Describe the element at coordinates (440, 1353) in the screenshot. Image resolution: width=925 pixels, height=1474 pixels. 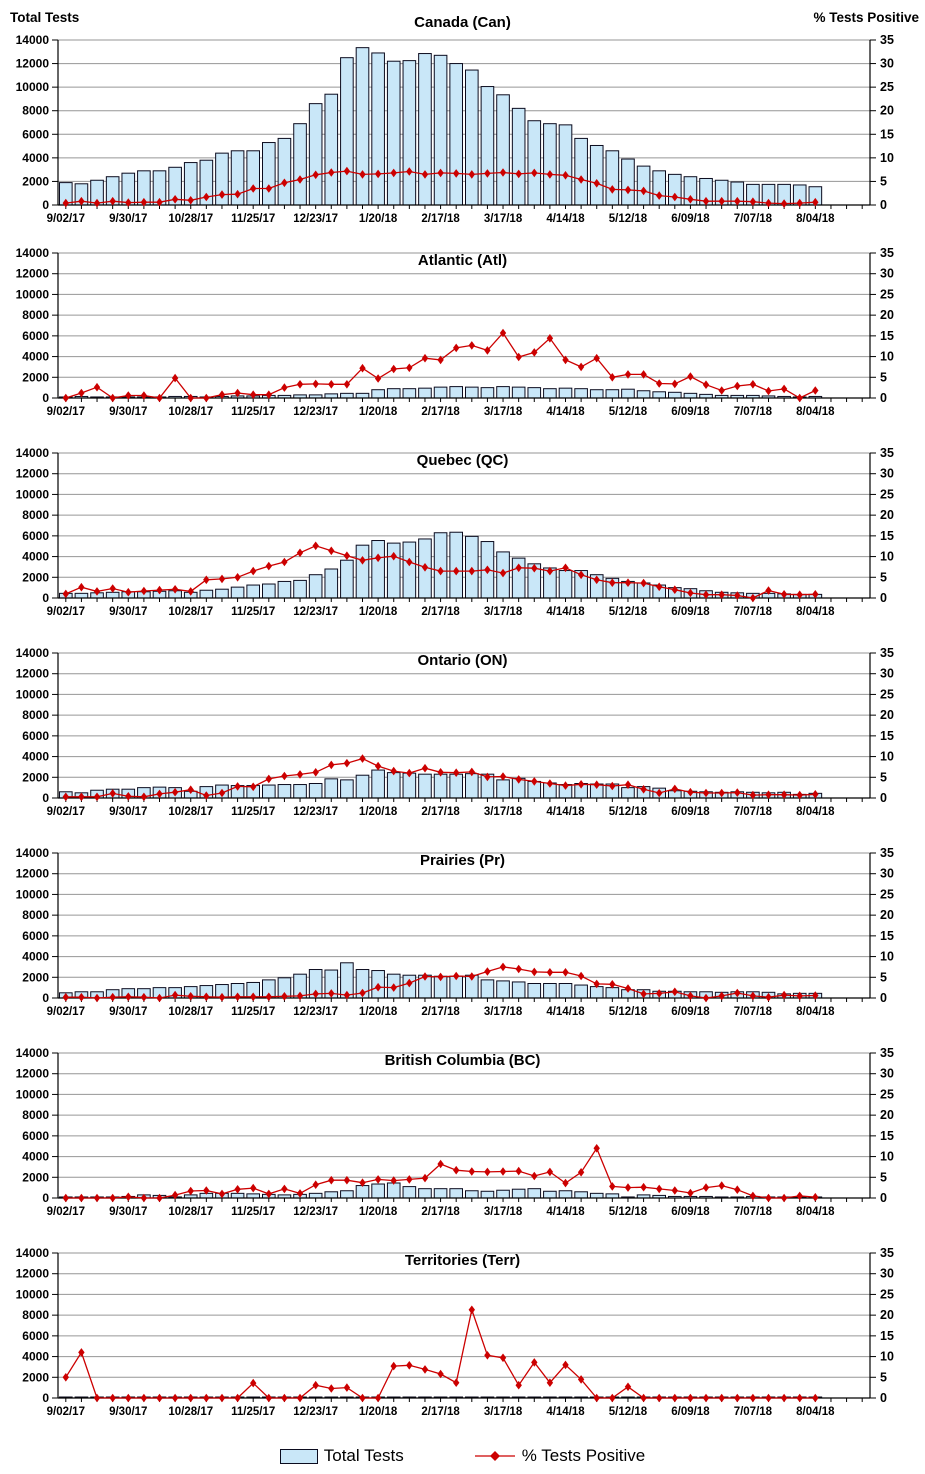
I see `pct-line` at that location.